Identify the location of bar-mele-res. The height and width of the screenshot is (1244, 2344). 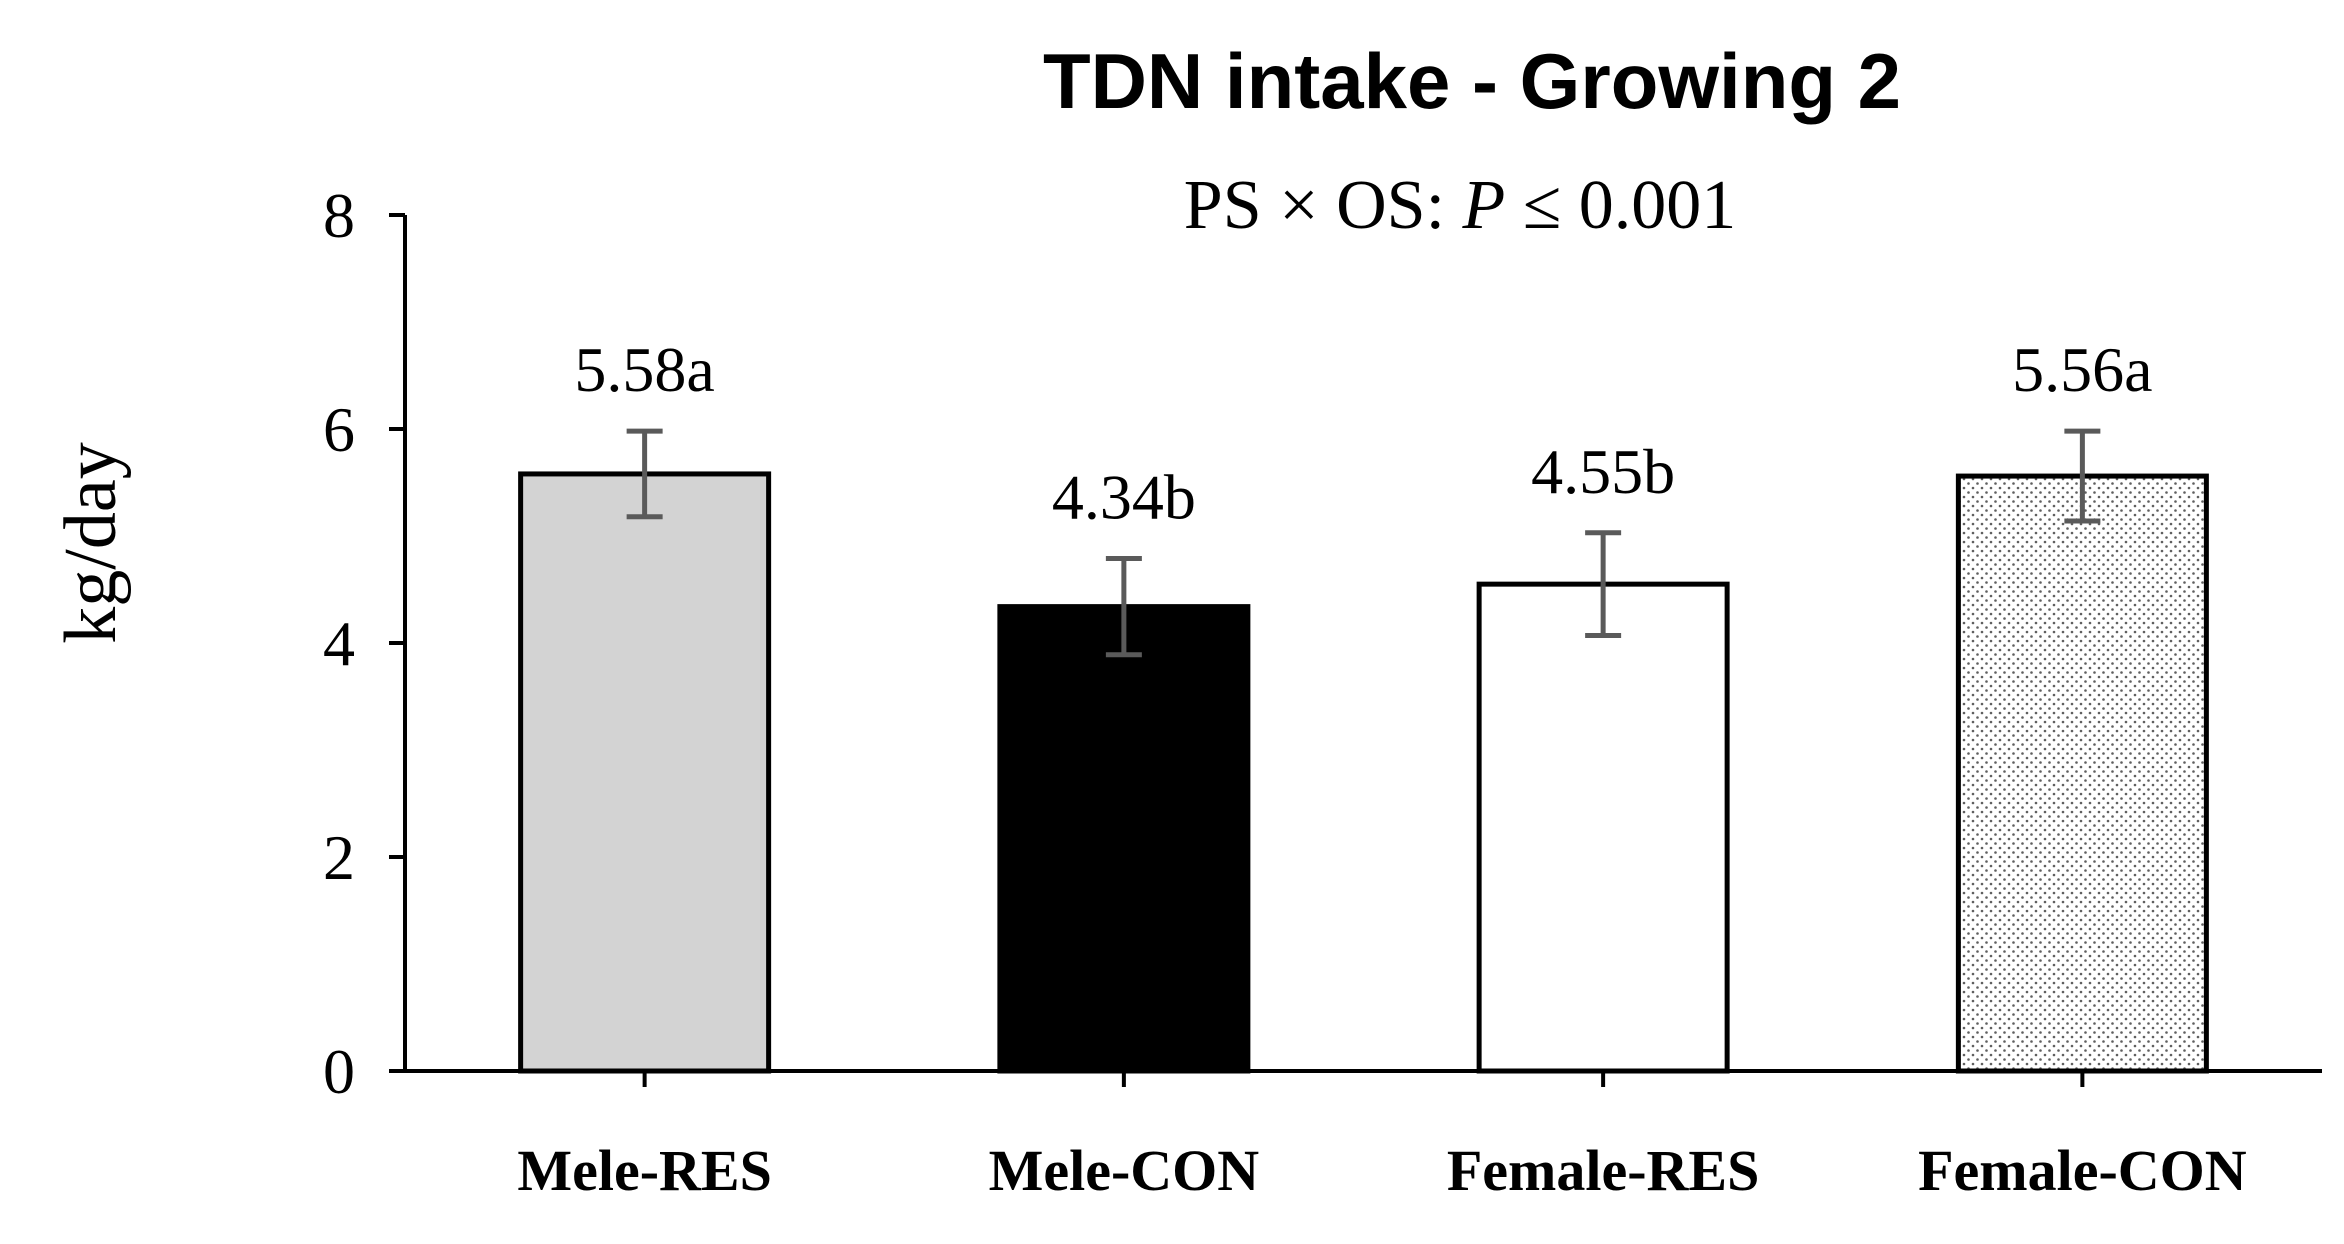
(645, 772).